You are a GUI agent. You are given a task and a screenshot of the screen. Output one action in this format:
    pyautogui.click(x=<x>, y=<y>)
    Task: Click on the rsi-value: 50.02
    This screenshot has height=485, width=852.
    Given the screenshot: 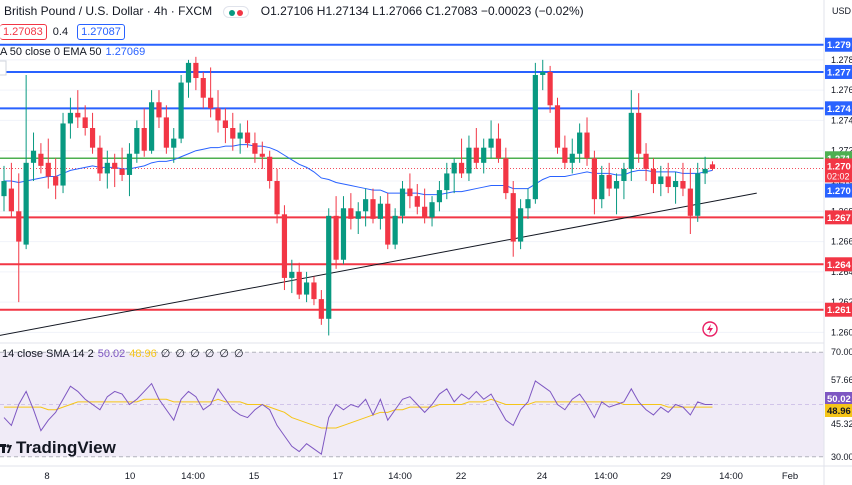 What is the action you would take?
    pyautogui.click(x=111, y=354)
    